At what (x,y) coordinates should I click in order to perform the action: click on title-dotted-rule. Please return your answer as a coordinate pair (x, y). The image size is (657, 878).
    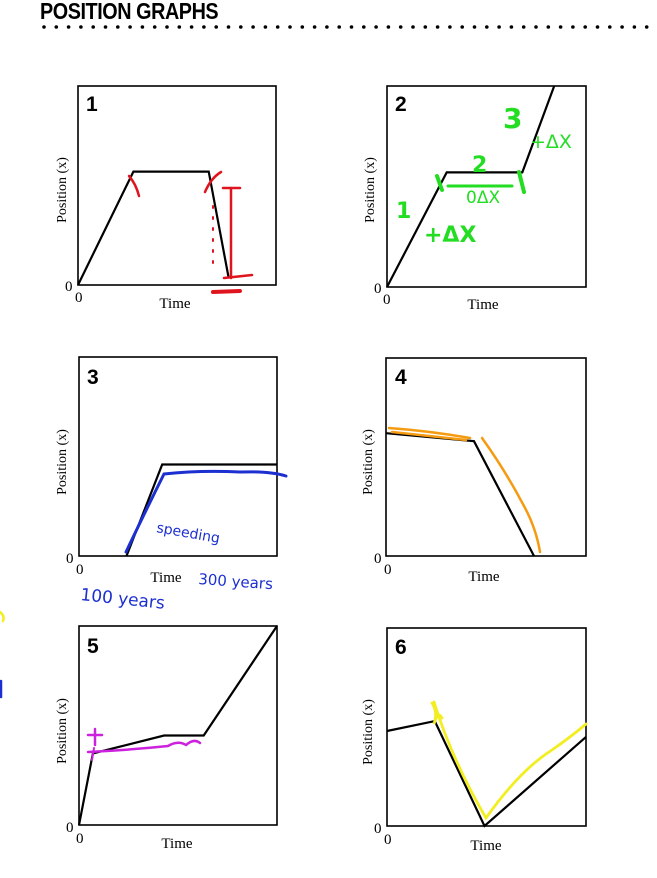
    Looking at the image, I should click on (345, 27).